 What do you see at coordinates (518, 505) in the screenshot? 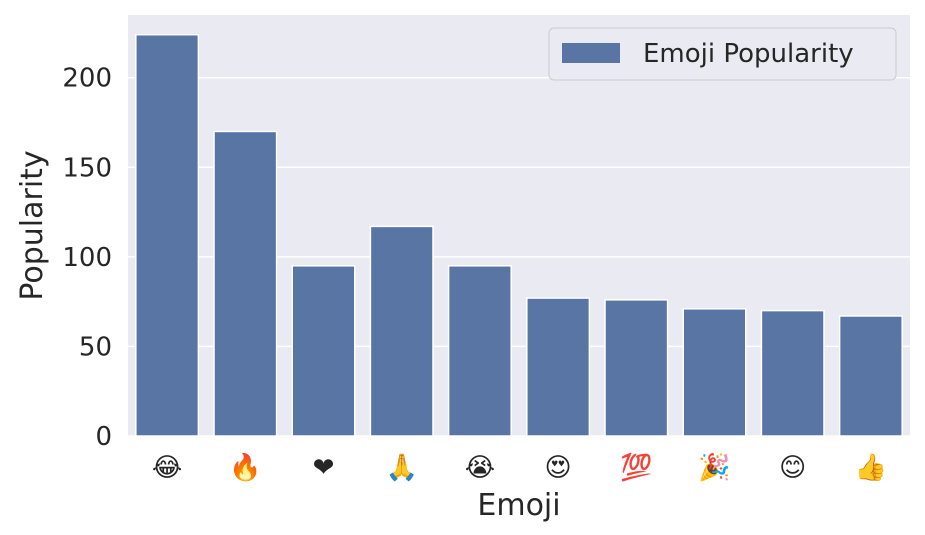
I see `x-axis-title: Emoji` at bounding box center [518, 505].